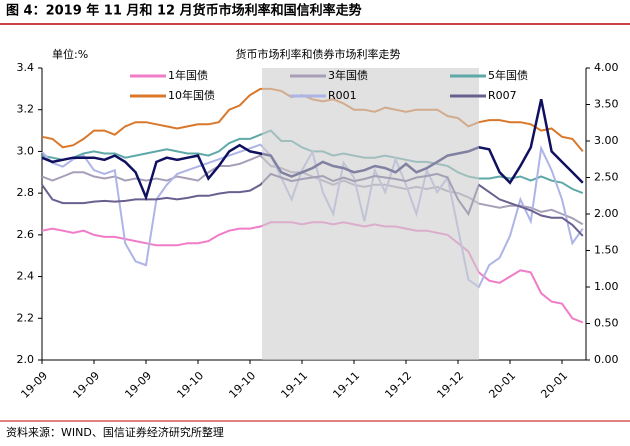  What do you see at coordinates (606, 250) in the screenshot?
I see `y2-tick-label: 1.50` at bounding box center [606, 250].